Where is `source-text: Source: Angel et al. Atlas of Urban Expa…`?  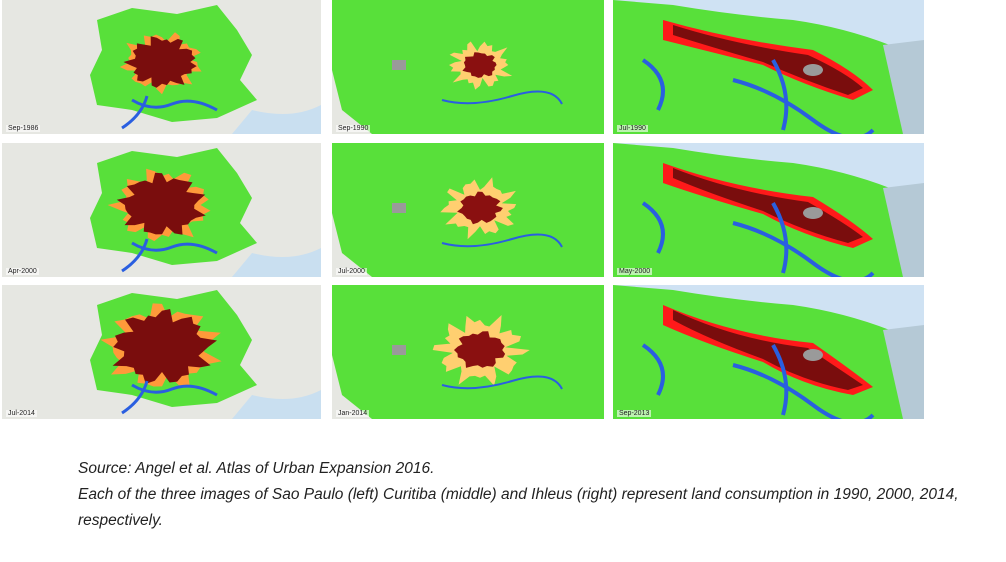 source-text: Source: Angel et al. Atlas of Urban Expa… is located at coordinates (256, 468).